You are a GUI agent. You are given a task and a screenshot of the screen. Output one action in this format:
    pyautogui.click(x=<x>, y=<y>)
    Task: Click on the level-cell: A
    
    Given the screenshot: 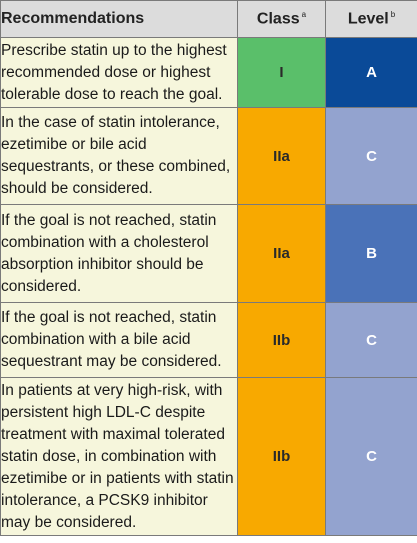 What is the action you would take?
    pyautogui.click(x=371, y=72)
    